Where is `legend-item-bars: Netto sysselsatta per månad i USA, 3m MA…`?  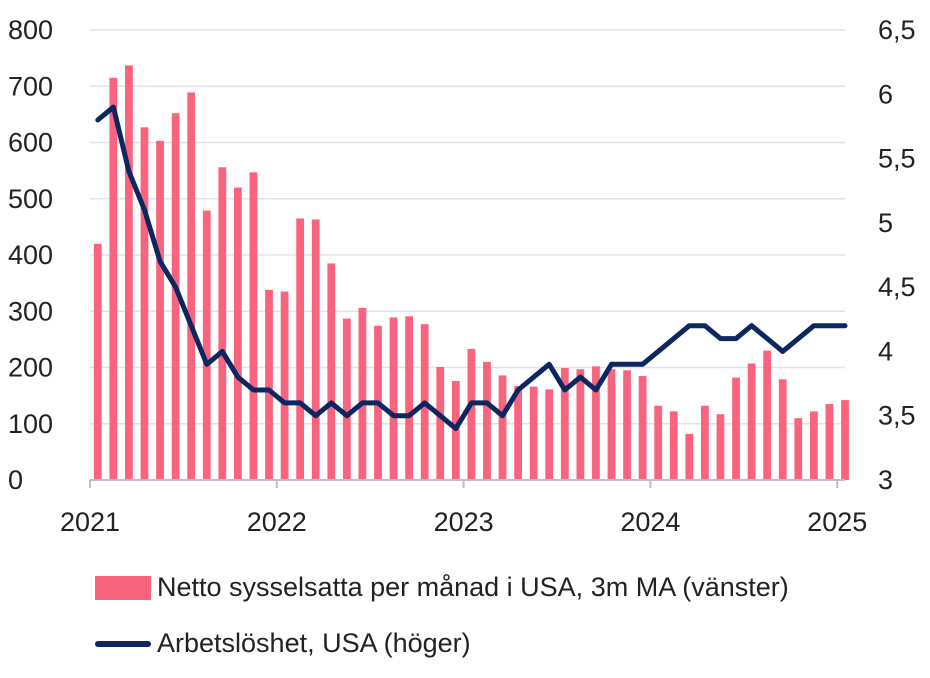
legend-item-bars: Netto sysselsatta per månad i USA, 3m MA… is located at coordinates (442, 587).